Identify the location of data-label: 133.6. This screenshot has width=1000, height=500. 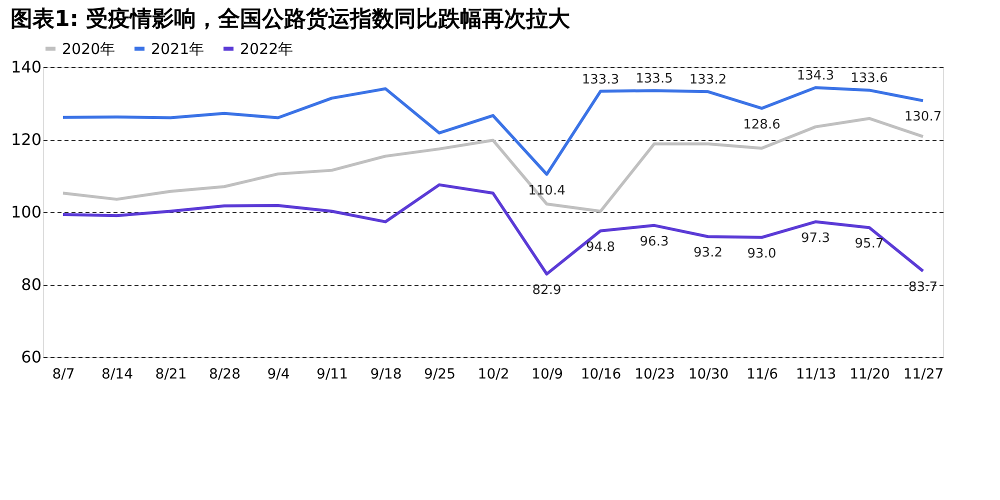
(869, 78).